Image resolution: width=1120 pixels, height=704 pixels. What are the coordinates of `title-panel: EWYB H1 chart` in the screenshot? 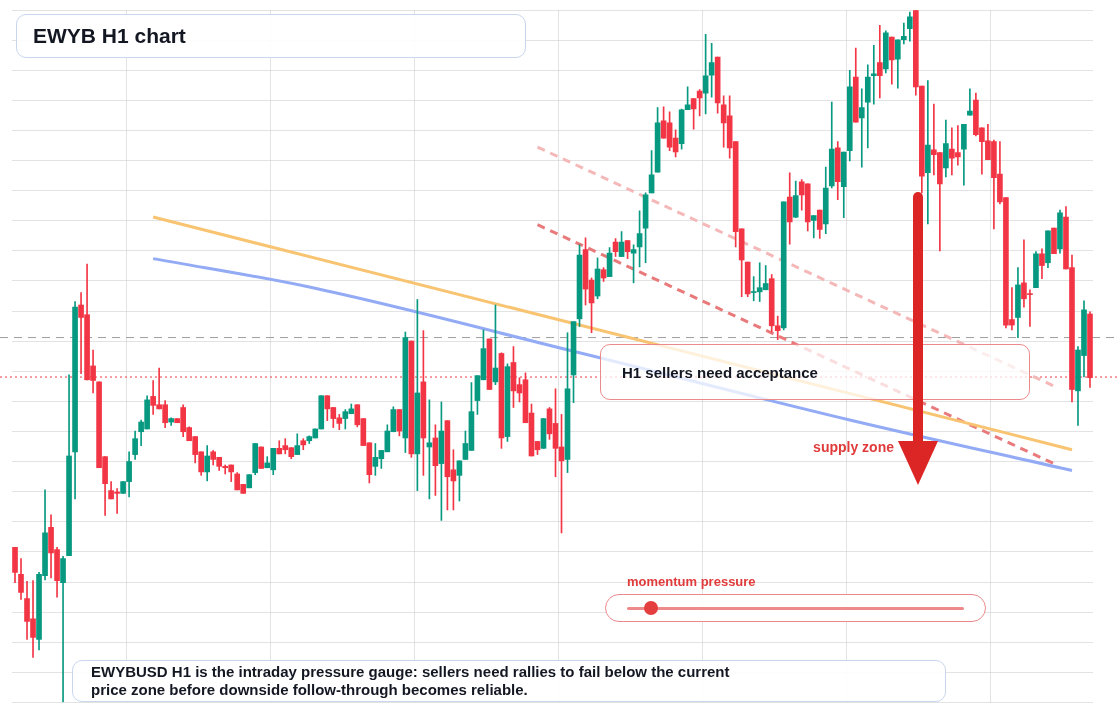 It's located at (271, 36).